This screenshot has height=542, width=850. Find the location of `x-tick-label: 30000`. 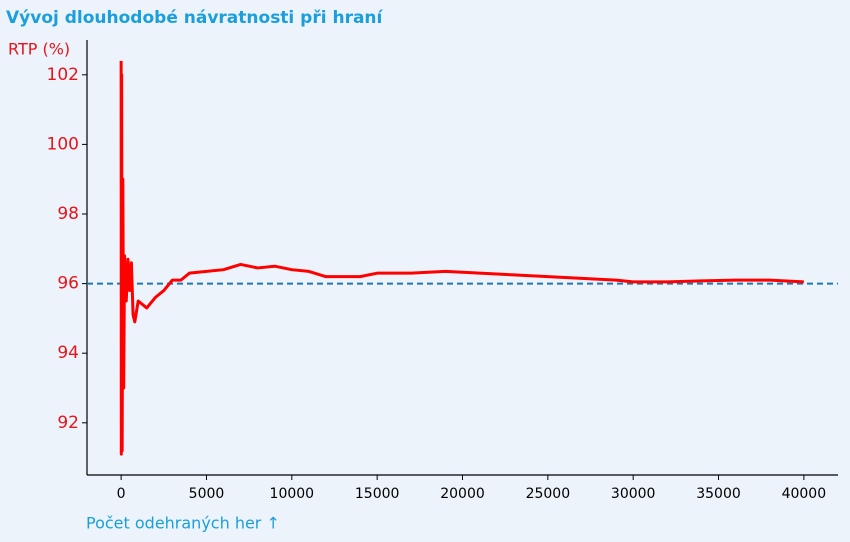

x-tick-label: 30000 is located at coordinates (633, 494).